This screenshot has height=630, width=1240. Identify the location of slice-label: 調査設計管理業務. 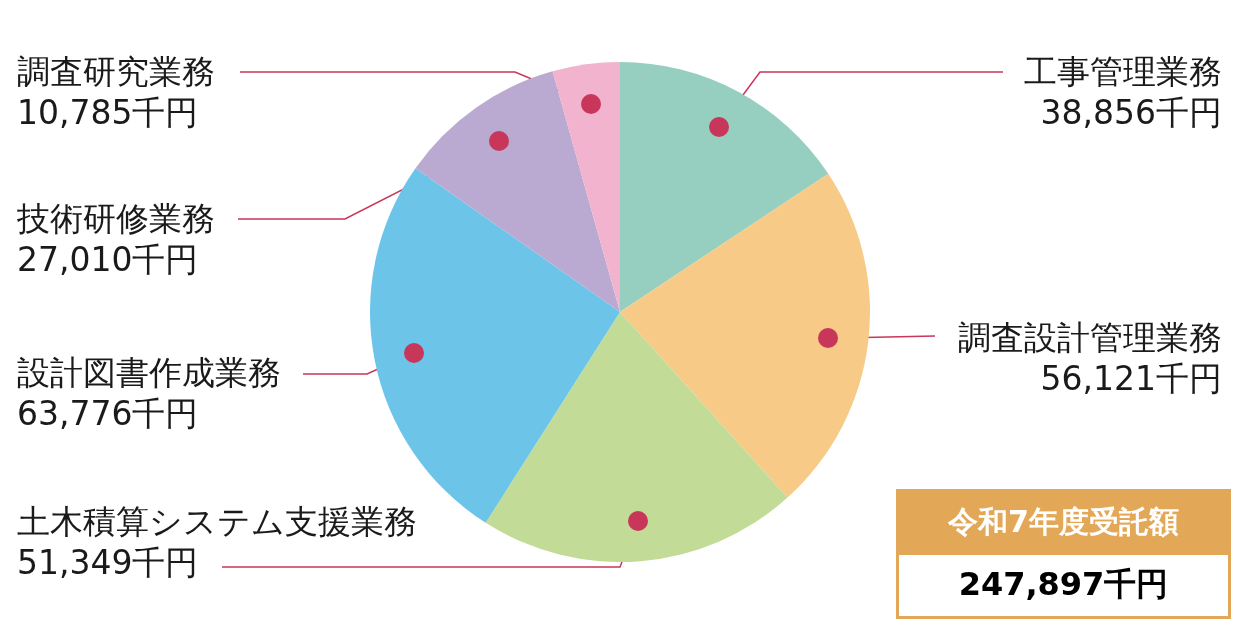
(1090, 337).